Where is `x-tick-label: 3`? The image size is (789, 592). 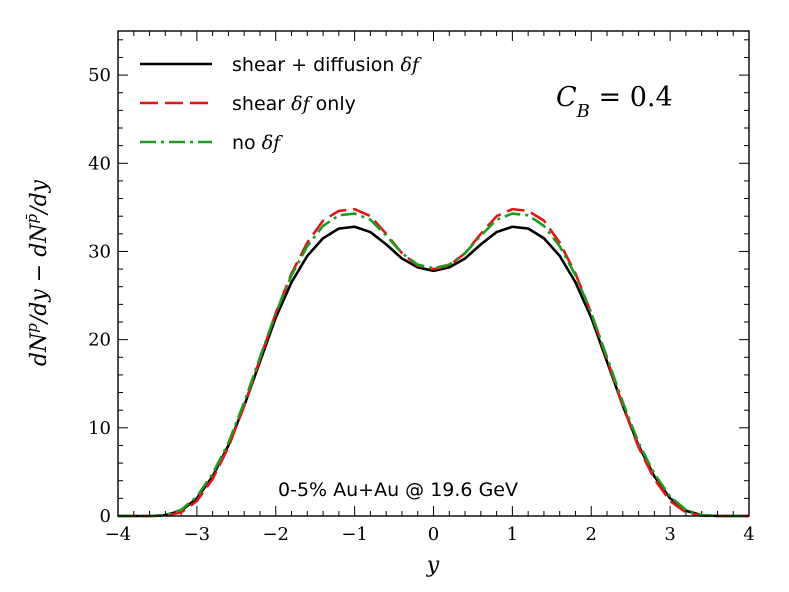
x-tick-label: 3 is located at coordinates (669, 534).